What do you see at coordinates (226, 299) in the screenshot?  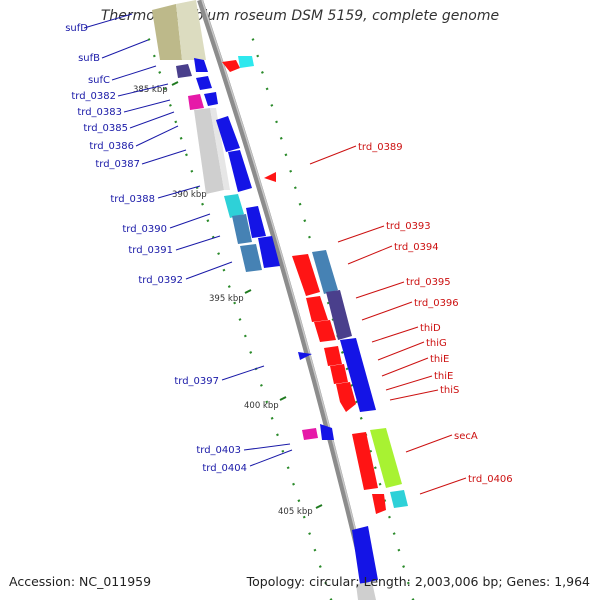 I see `tick-label: 395 kbp` at bounding box center [226, 299].